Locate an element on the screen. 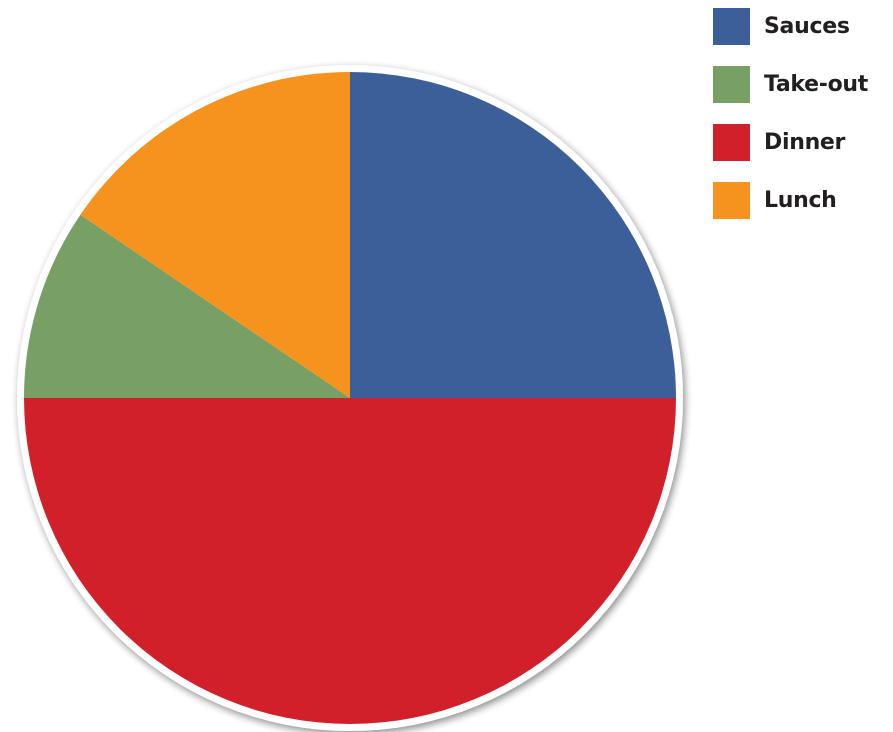  legend-item-sauces: Sauces is located at coordinates (802, 26).